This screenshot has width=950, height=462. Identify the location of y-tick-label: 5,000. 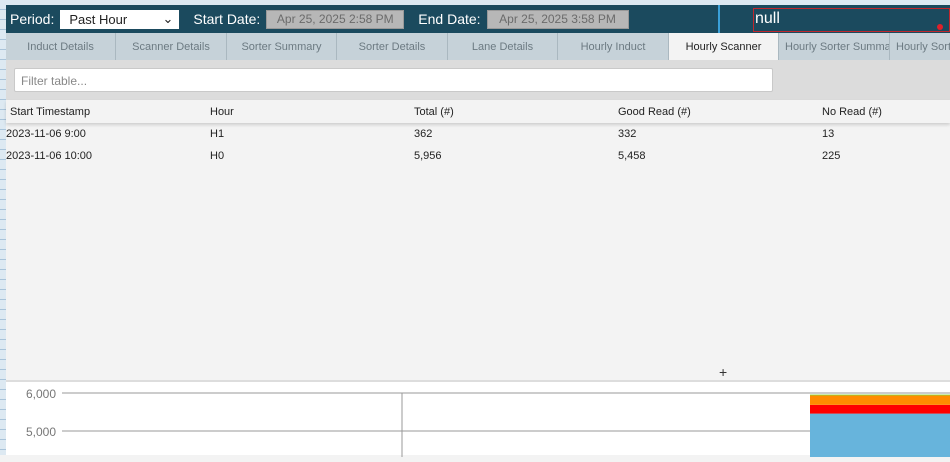
(41, 432).